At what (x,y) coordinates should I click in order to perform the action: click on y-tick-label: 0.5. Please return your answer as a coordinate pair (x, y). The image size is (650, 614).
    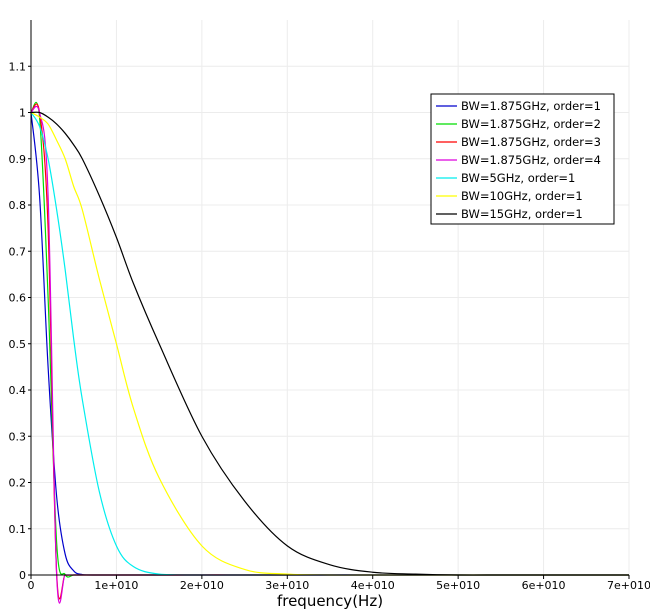
    Looking at the image, I should click on (18, 344).